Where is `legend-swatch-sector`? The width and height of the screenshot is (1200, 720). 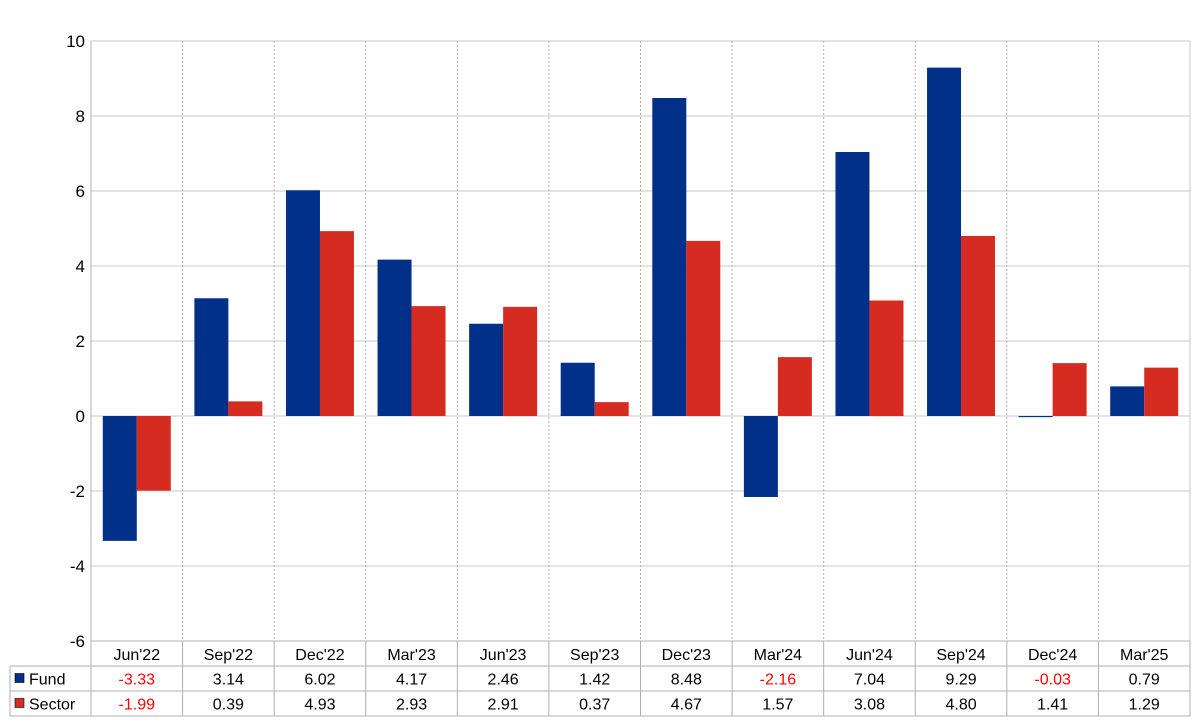 legend-swatch-sector is located at coordinates (19, 703).